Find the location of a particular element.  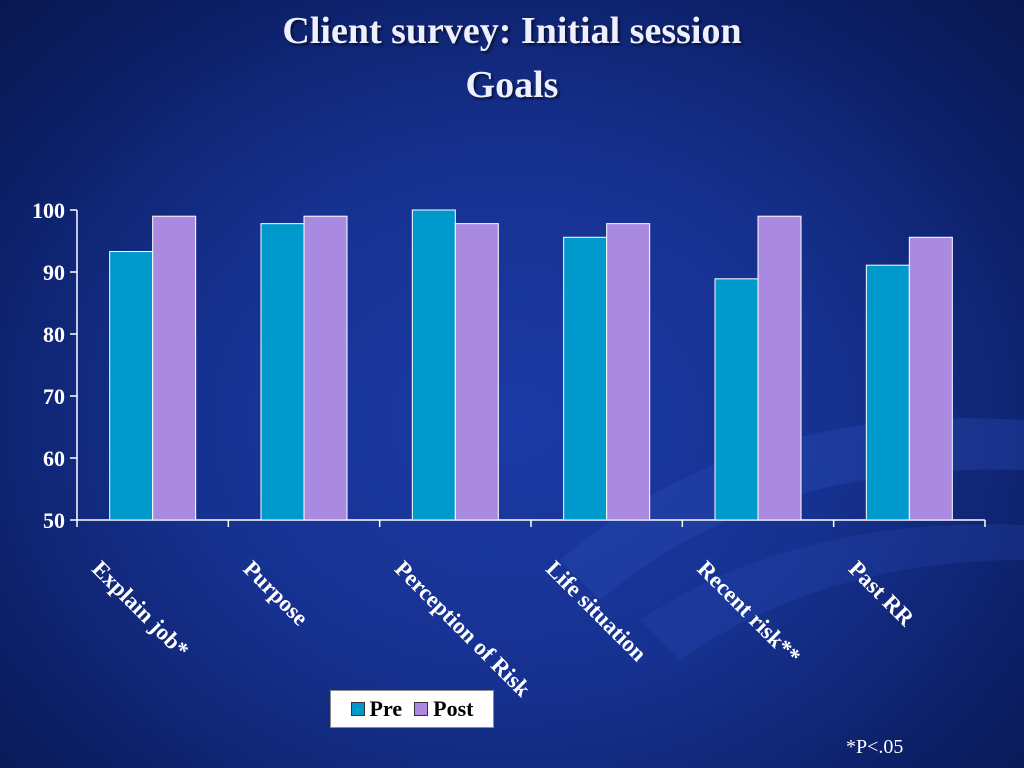

category-label-0: Explain job* is located at coordinates (140, 609).